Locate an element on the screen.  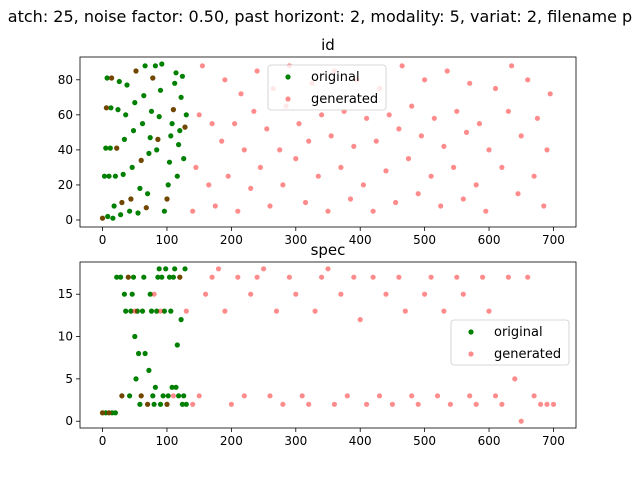
x-tick-label: 700 is located at coordinates (553, 240).